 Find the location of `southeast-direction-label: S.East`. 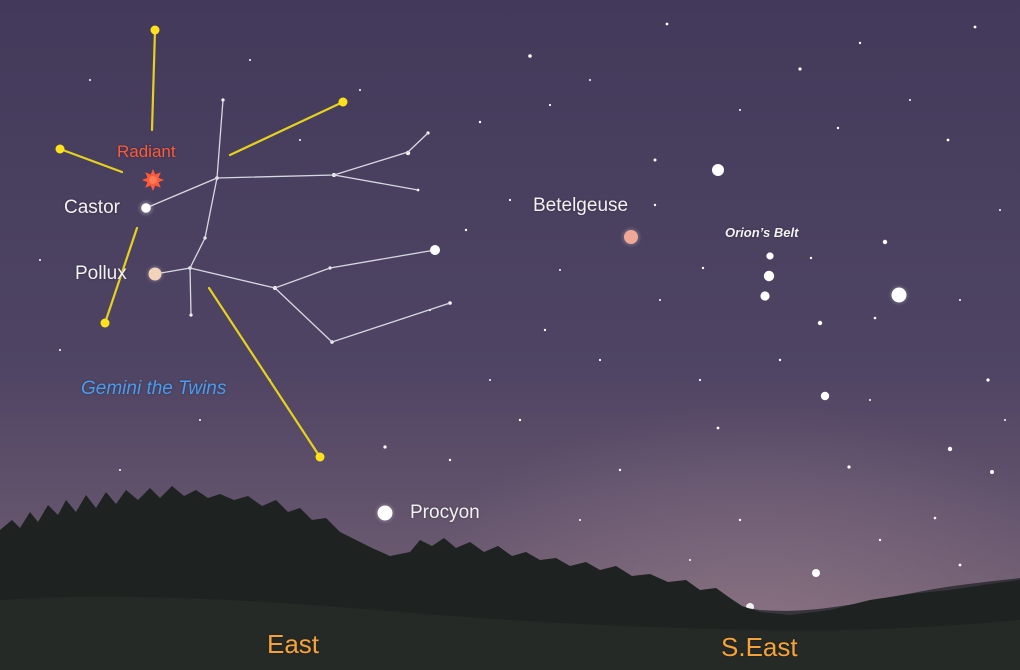

southeast-direction-label: S.East is located at coordinates (759, 647).